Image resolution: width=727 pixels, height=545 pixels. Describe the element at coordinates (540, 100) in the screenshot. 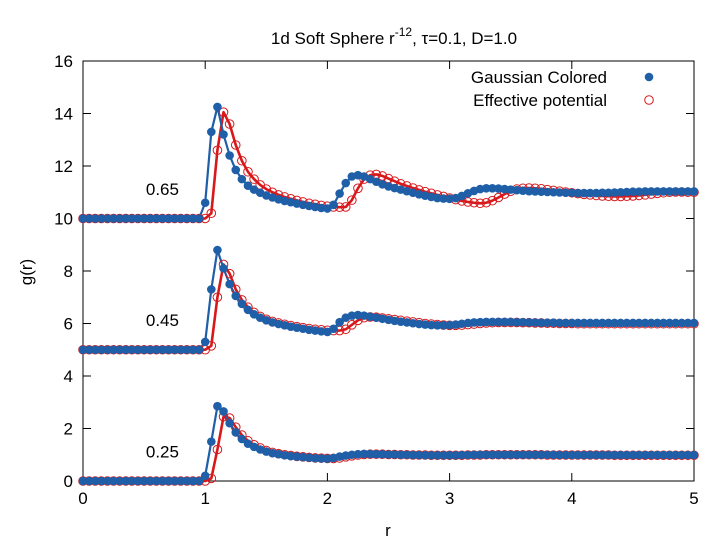

I see `legend-label-effective: Effective potential` at that location.